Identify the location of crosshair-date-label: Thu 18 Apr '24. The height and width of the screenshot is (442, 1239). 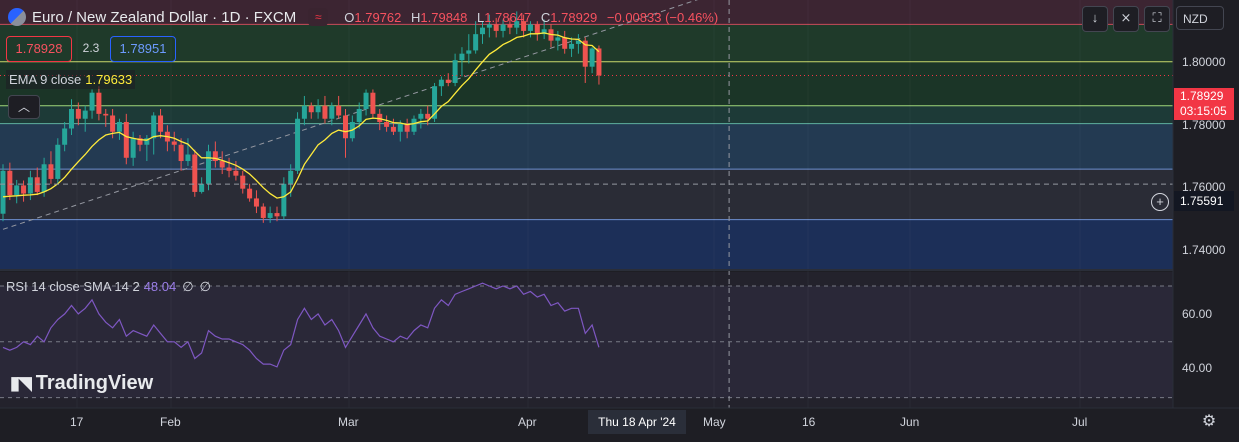
(637, 422).